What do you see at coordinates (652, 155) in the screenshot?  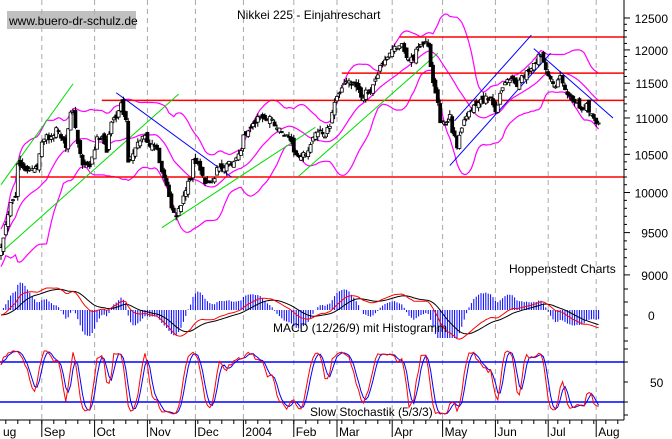 I see `price-tick-label: 10500` at bounding box center [652, 155].